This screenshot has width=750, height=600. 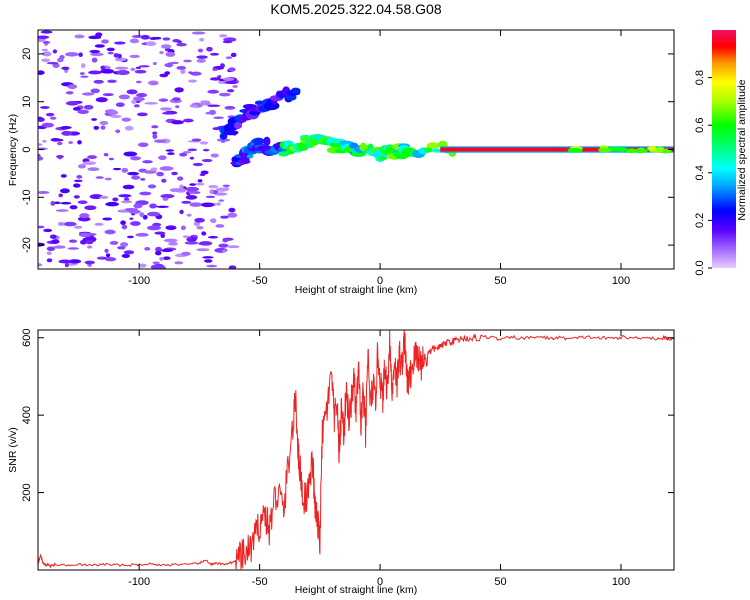 I want to click on spectrogram-xlabel: Height of straight line (km), so click(x=356, y=290).